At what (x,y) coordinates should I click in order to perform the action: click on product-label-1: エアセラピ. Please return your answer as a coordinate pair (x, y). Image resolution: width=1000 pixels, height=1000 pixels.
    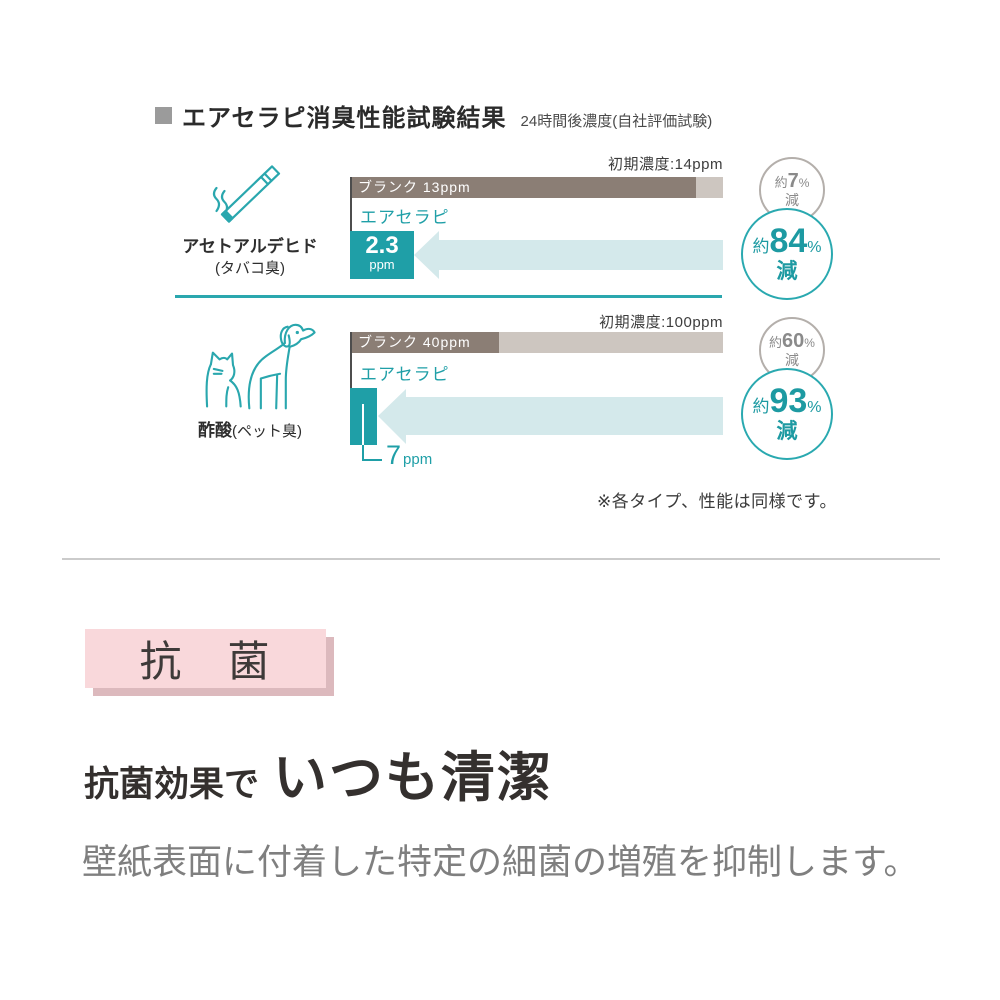
    Looking at the image, I should click on (405, 217).